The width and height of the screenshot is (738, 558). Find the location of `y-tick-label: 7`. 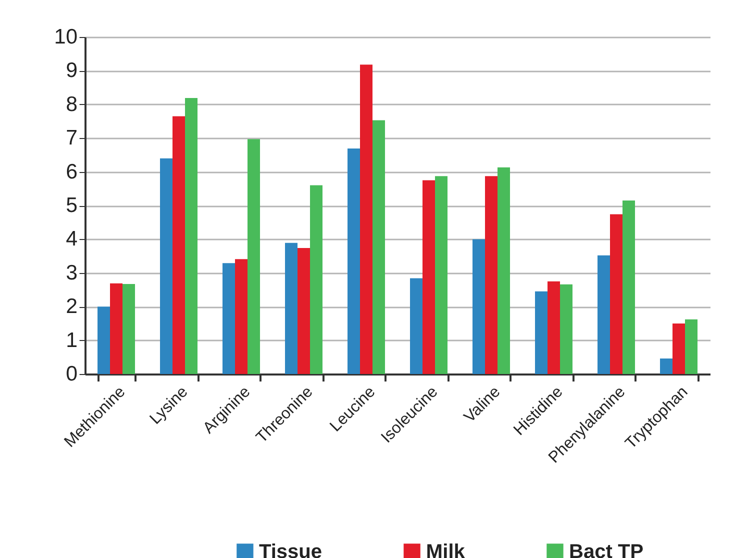

y-tick-label: 7 is located at coordinates (72, 138).